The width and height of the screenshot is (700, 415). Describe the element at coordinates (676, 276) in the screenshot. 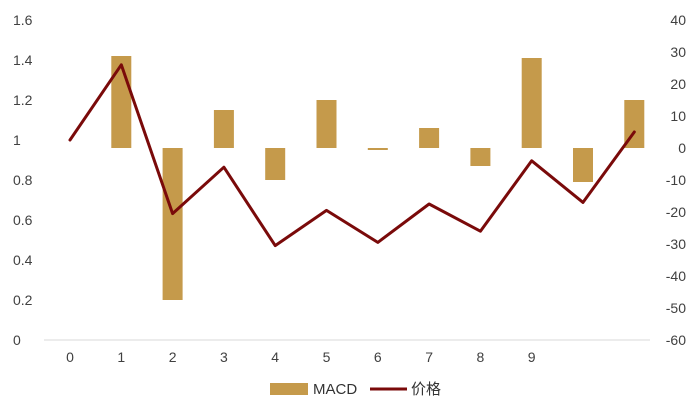

I see `right-axis-tick-label: -40` at that location.